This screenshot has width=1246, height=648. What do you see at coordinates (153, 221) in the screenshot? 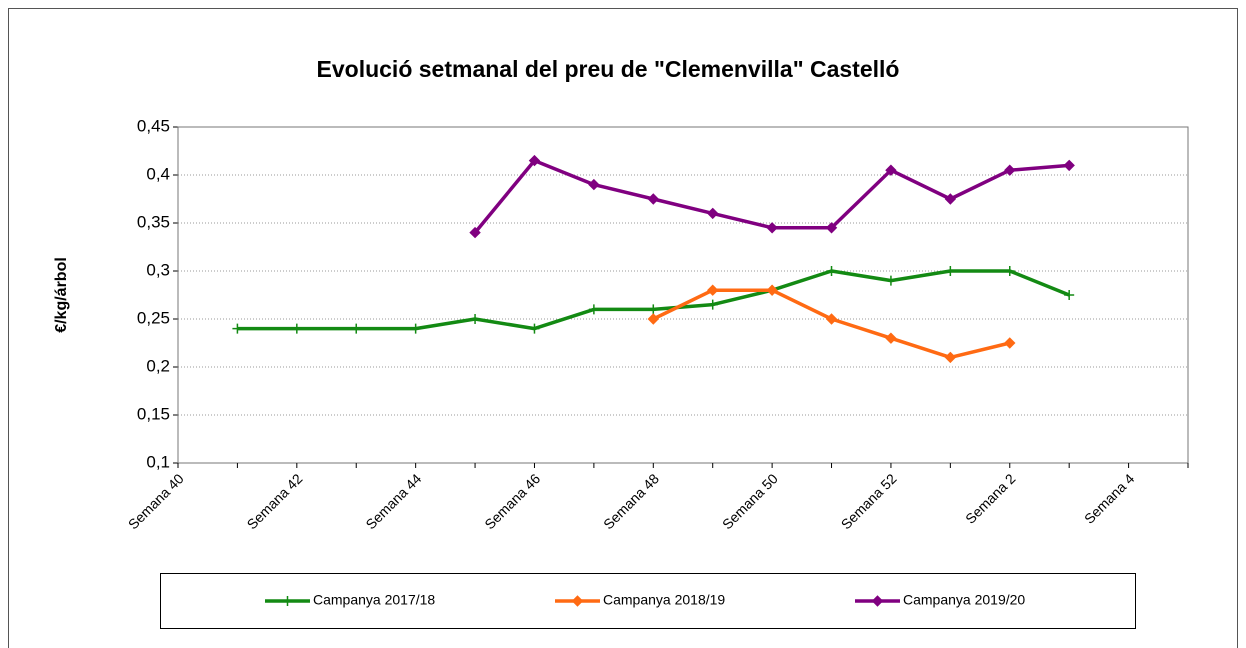
I see `y-tick-label: 0,35` at bounding box center [153, 221].